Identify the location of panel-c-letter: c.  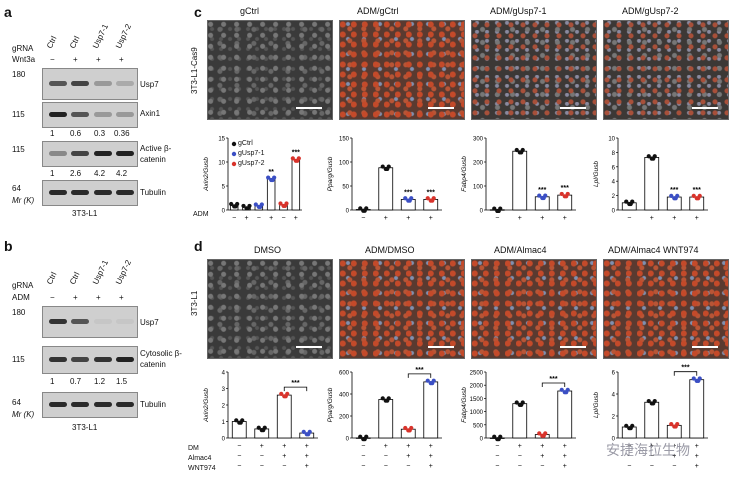
(198, 12).